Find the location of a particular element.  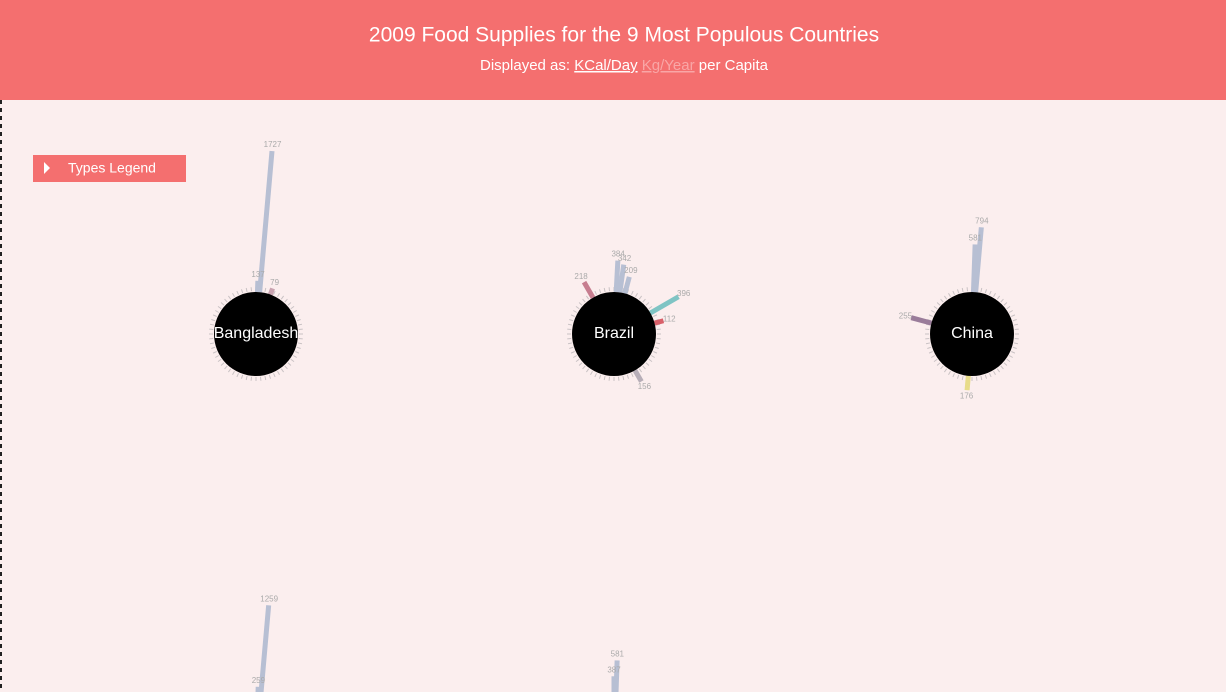

option: KCal/Day is located at coordinates (606, 65).